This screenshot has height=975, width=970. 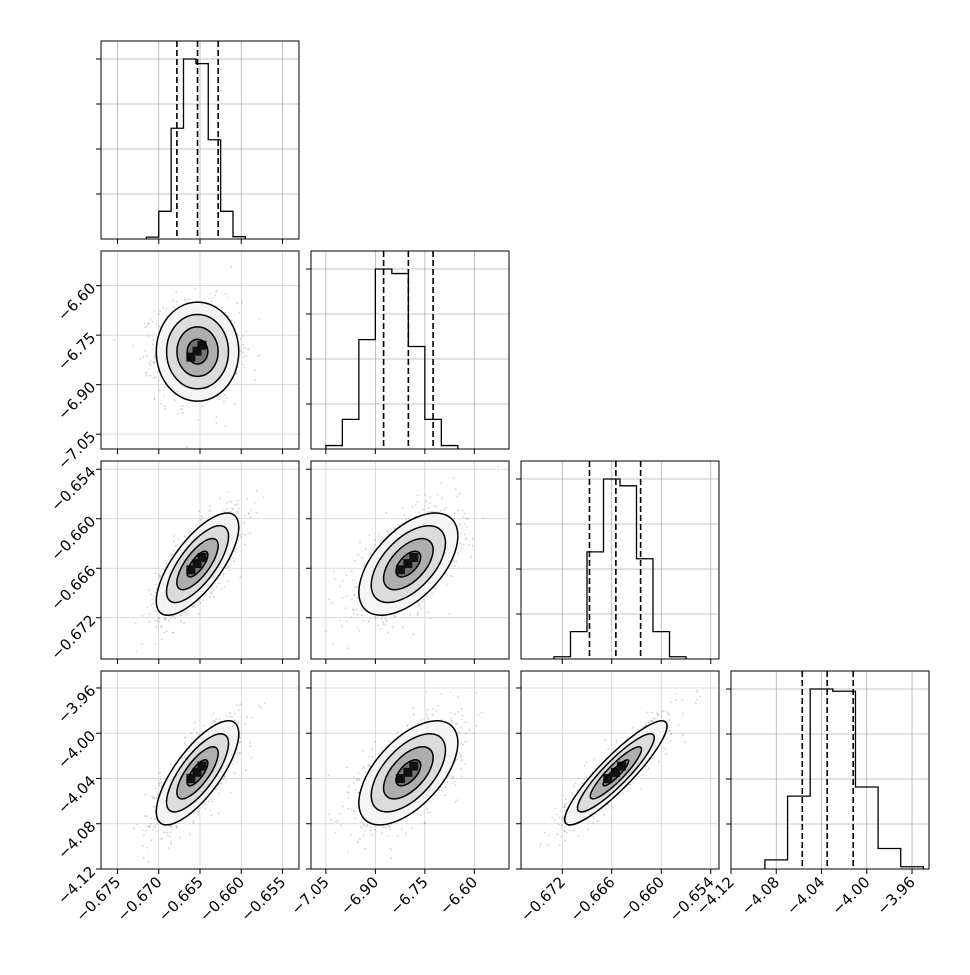 What do you see at coordinates (73, 538) in the screenshot?
I see `ytick-label-2-2: −0.660` at bounding box center [73, 538].